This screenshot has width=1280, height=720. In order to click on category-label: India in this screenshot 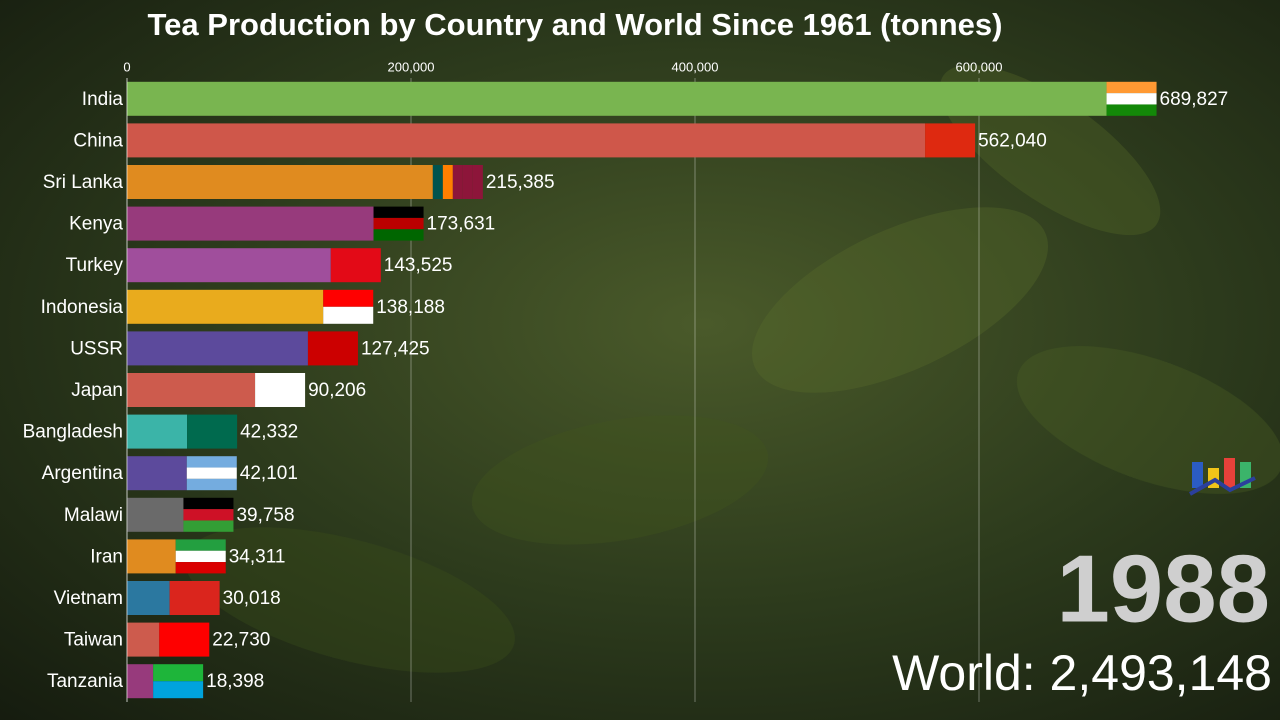, I will do `click(103, 99)`.